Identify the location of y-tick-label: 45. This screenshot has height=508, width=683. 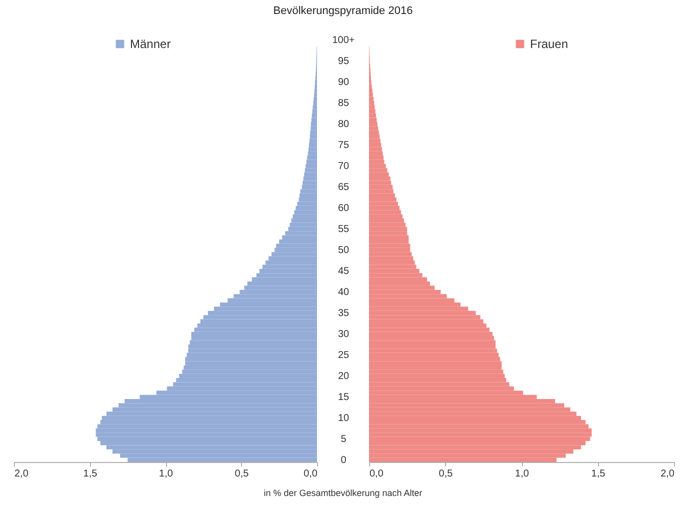
(344, 271).